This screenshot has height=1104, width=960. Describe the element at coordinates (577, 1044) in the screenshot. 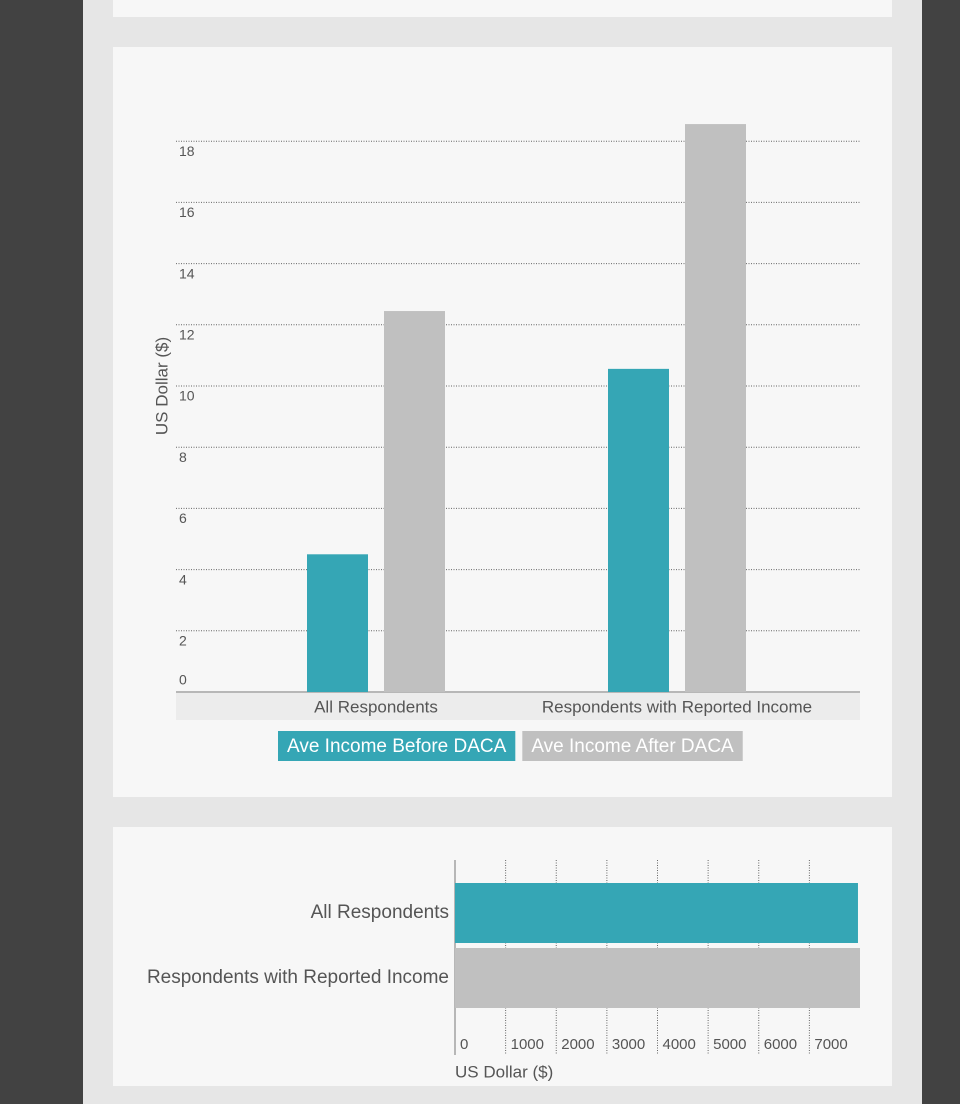

I see `x-tick-label: 2000` at that location.